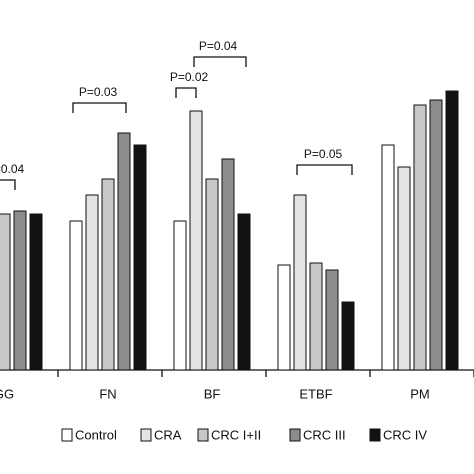 This screenshot has height=474, width=474. What do you see at coordinates (168, 434) in the screenshot?
I see `legend-label: CRA` at bounding box center [168, 434].